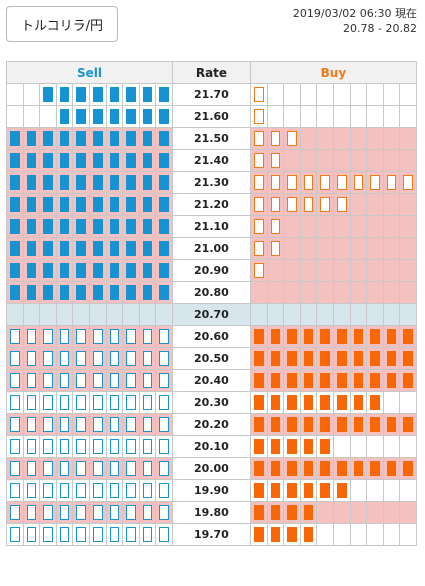 Image resolution: width=425 pixels, height=586 pixels. What do you see at coordinates (211, 182) in the screenshot?
I see `rate-value: 21.30` at bounding box center [211, 182].